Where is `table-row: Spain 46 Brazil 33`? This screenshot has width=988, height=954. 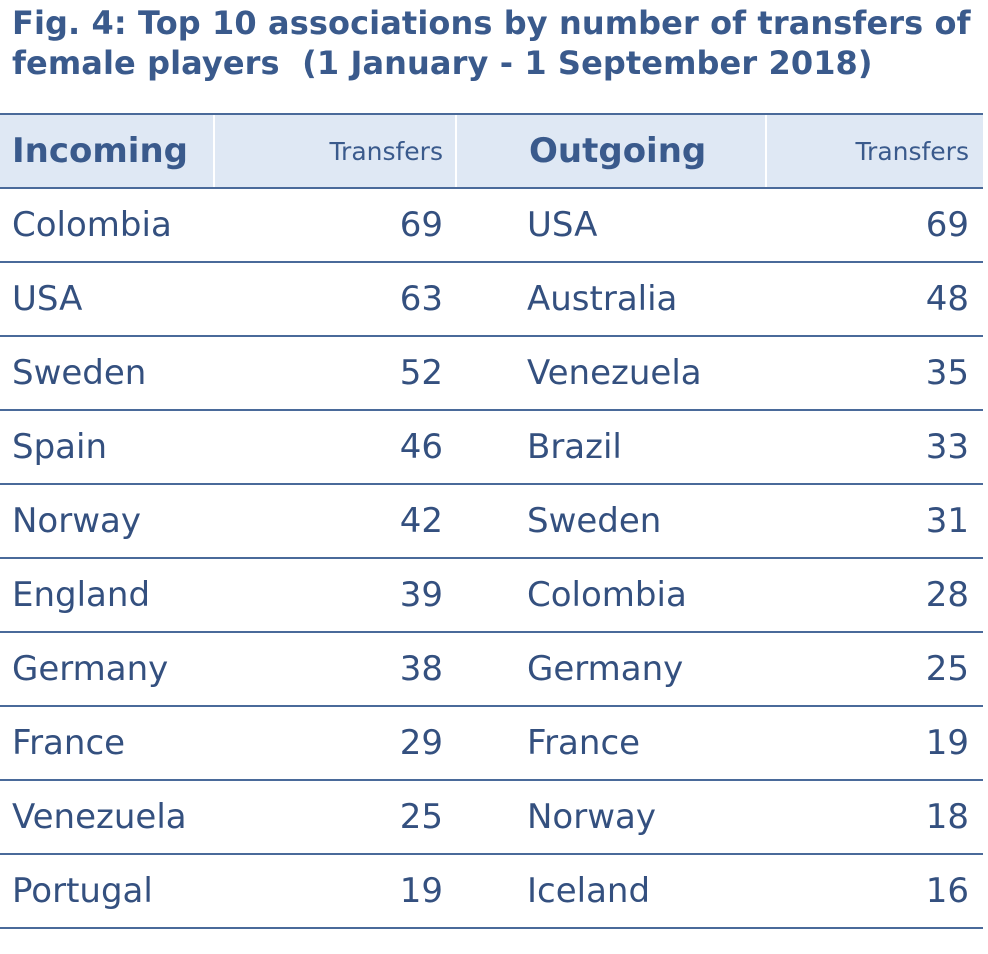
table-row: Spain 46 Brazil 33 is located at coordinates (491, 448).